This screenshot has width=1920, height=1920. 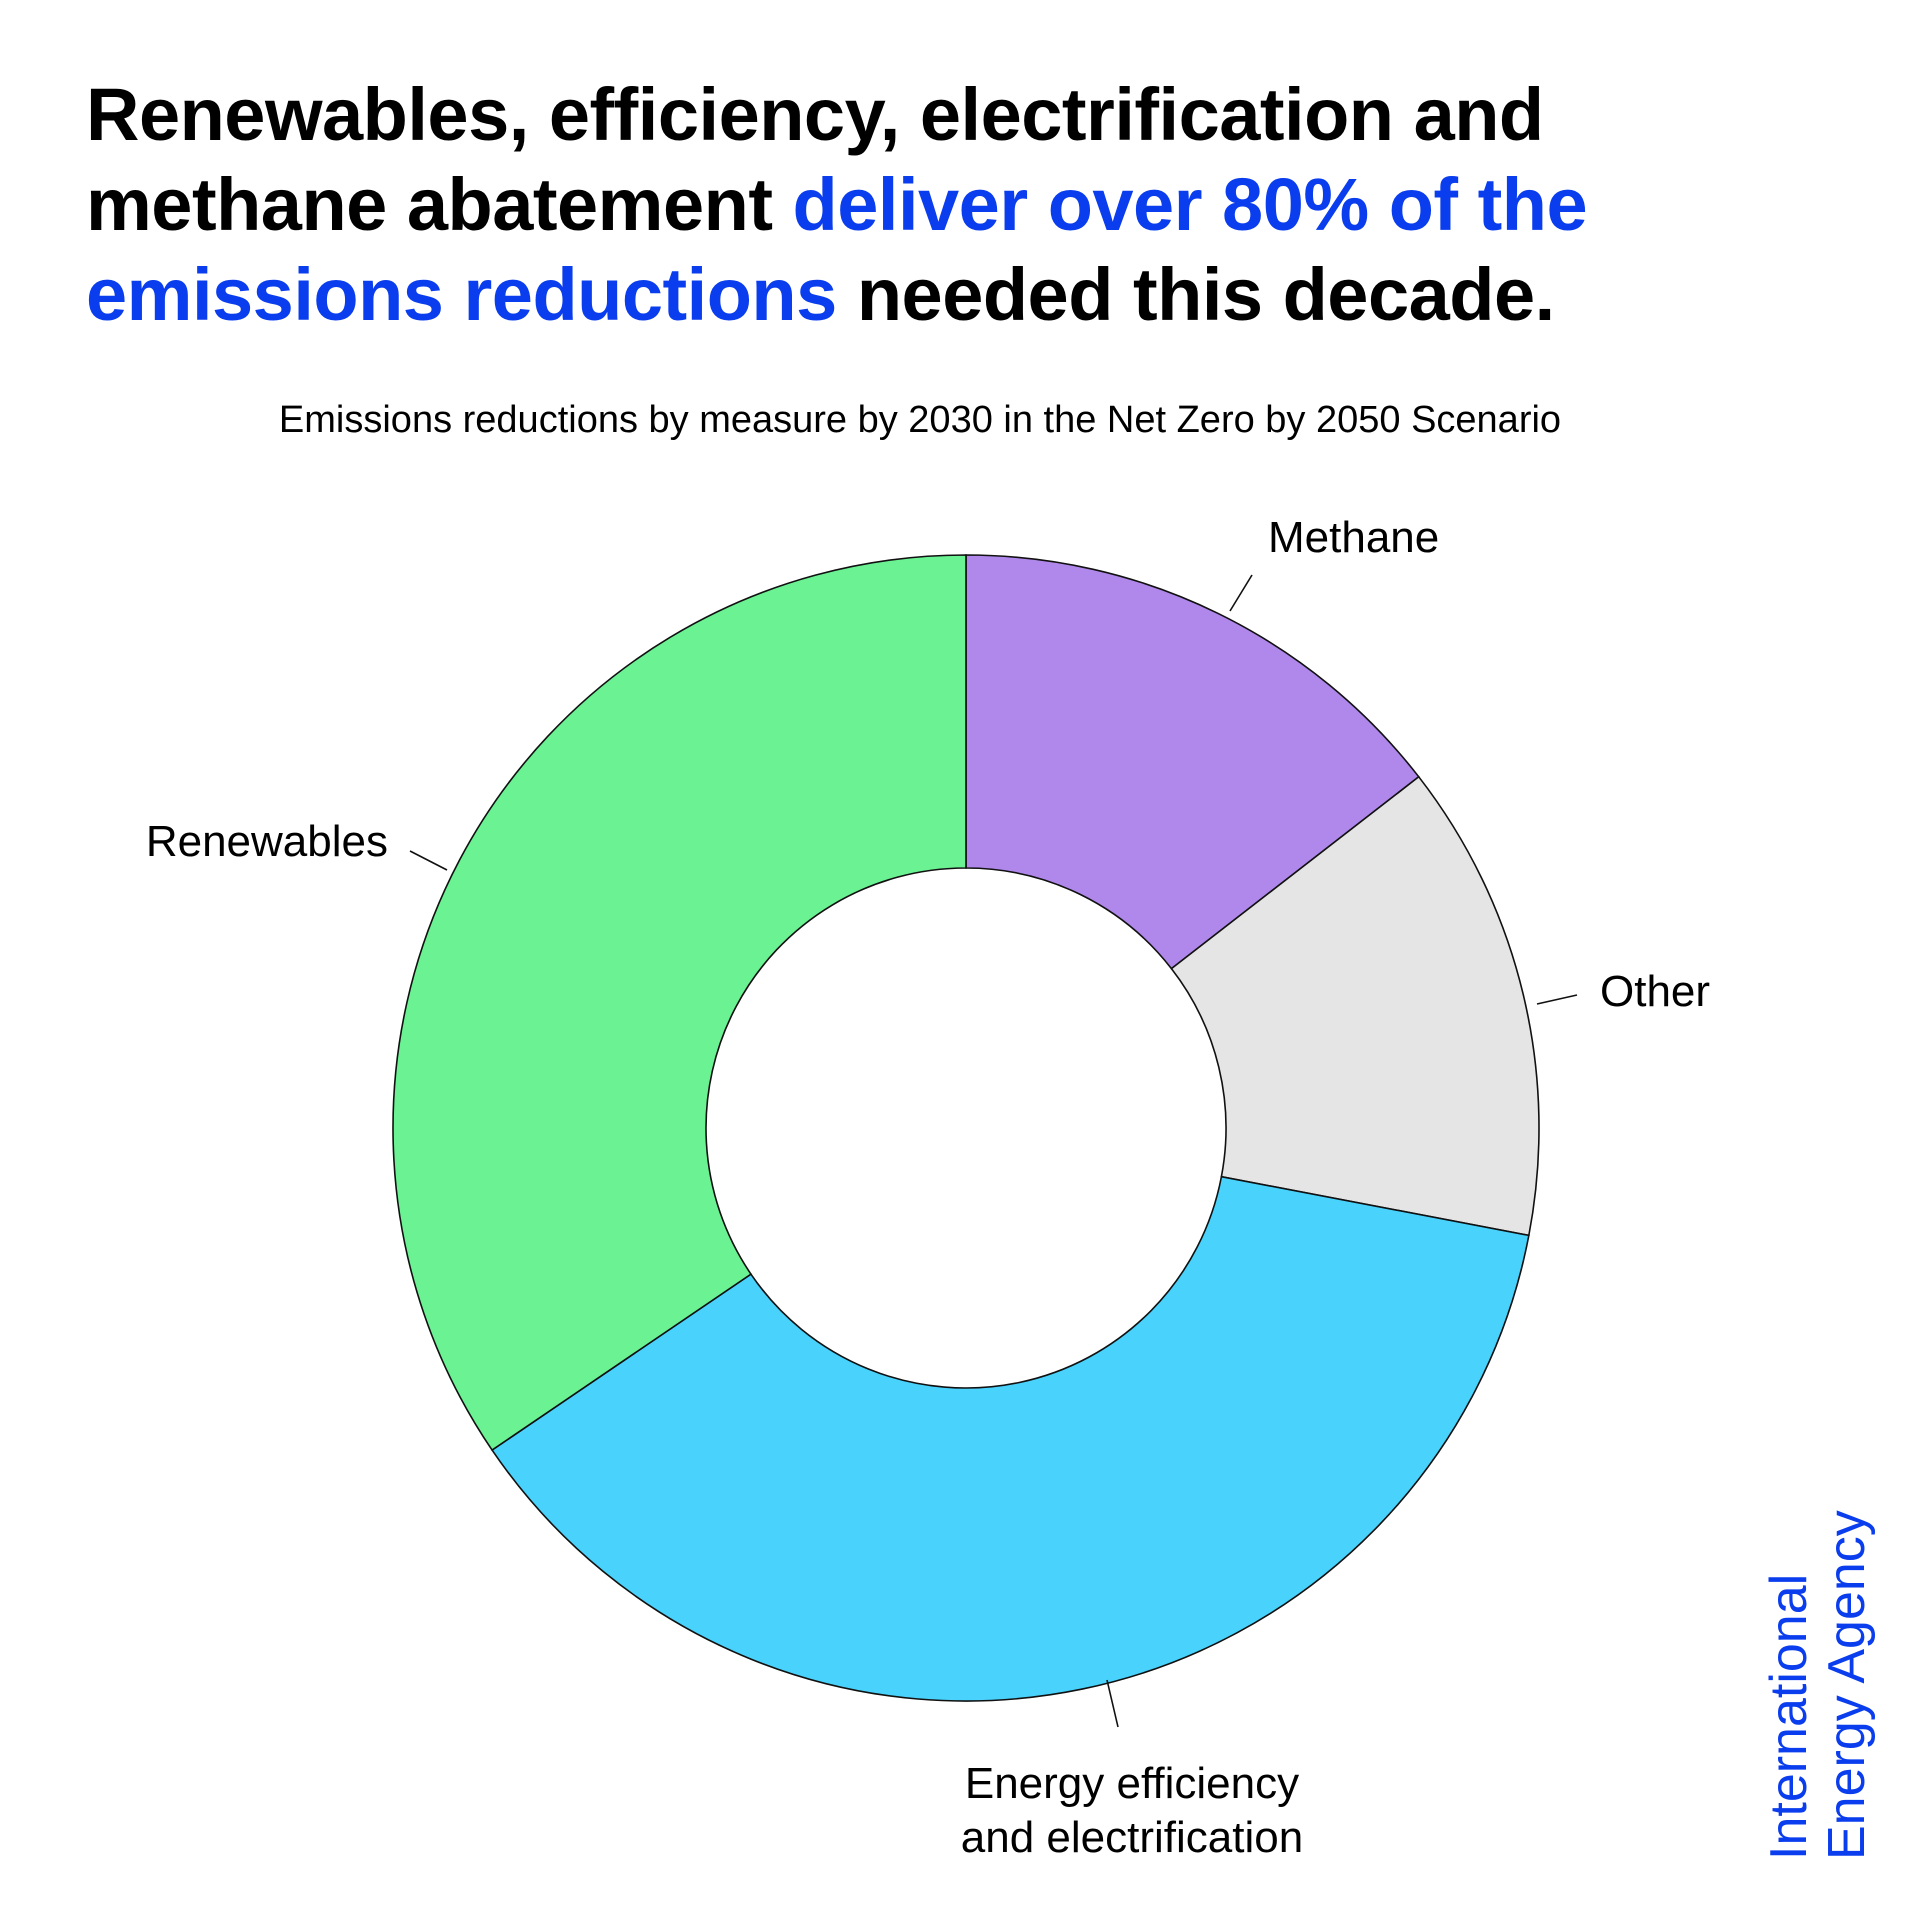 I want to click on slice-label: Methane, so click(x=1353, y=537).